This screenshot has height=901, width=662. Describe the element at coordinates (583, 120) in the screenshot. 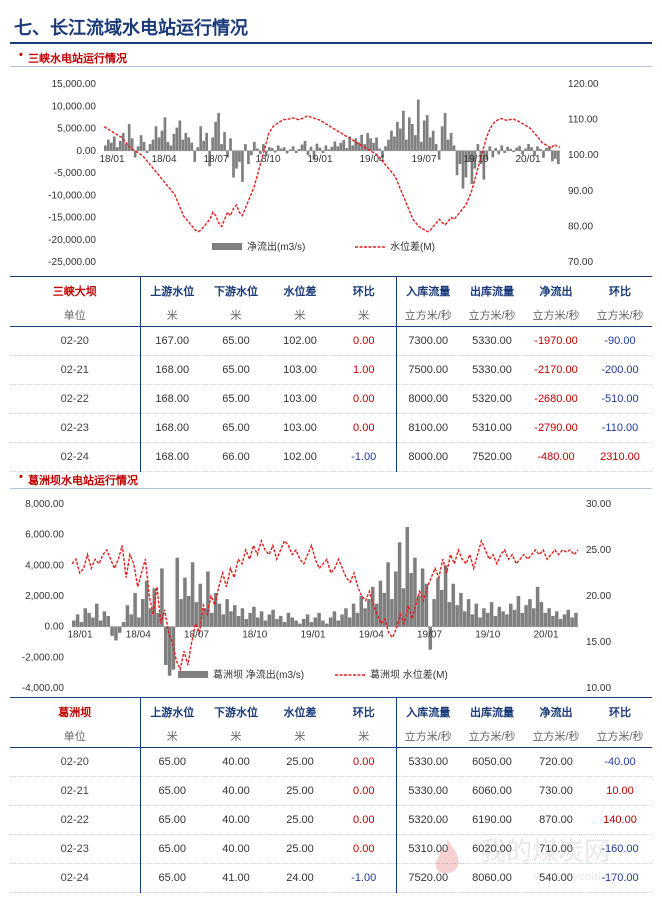

I see `y-right-tick: 110.00` at that location.